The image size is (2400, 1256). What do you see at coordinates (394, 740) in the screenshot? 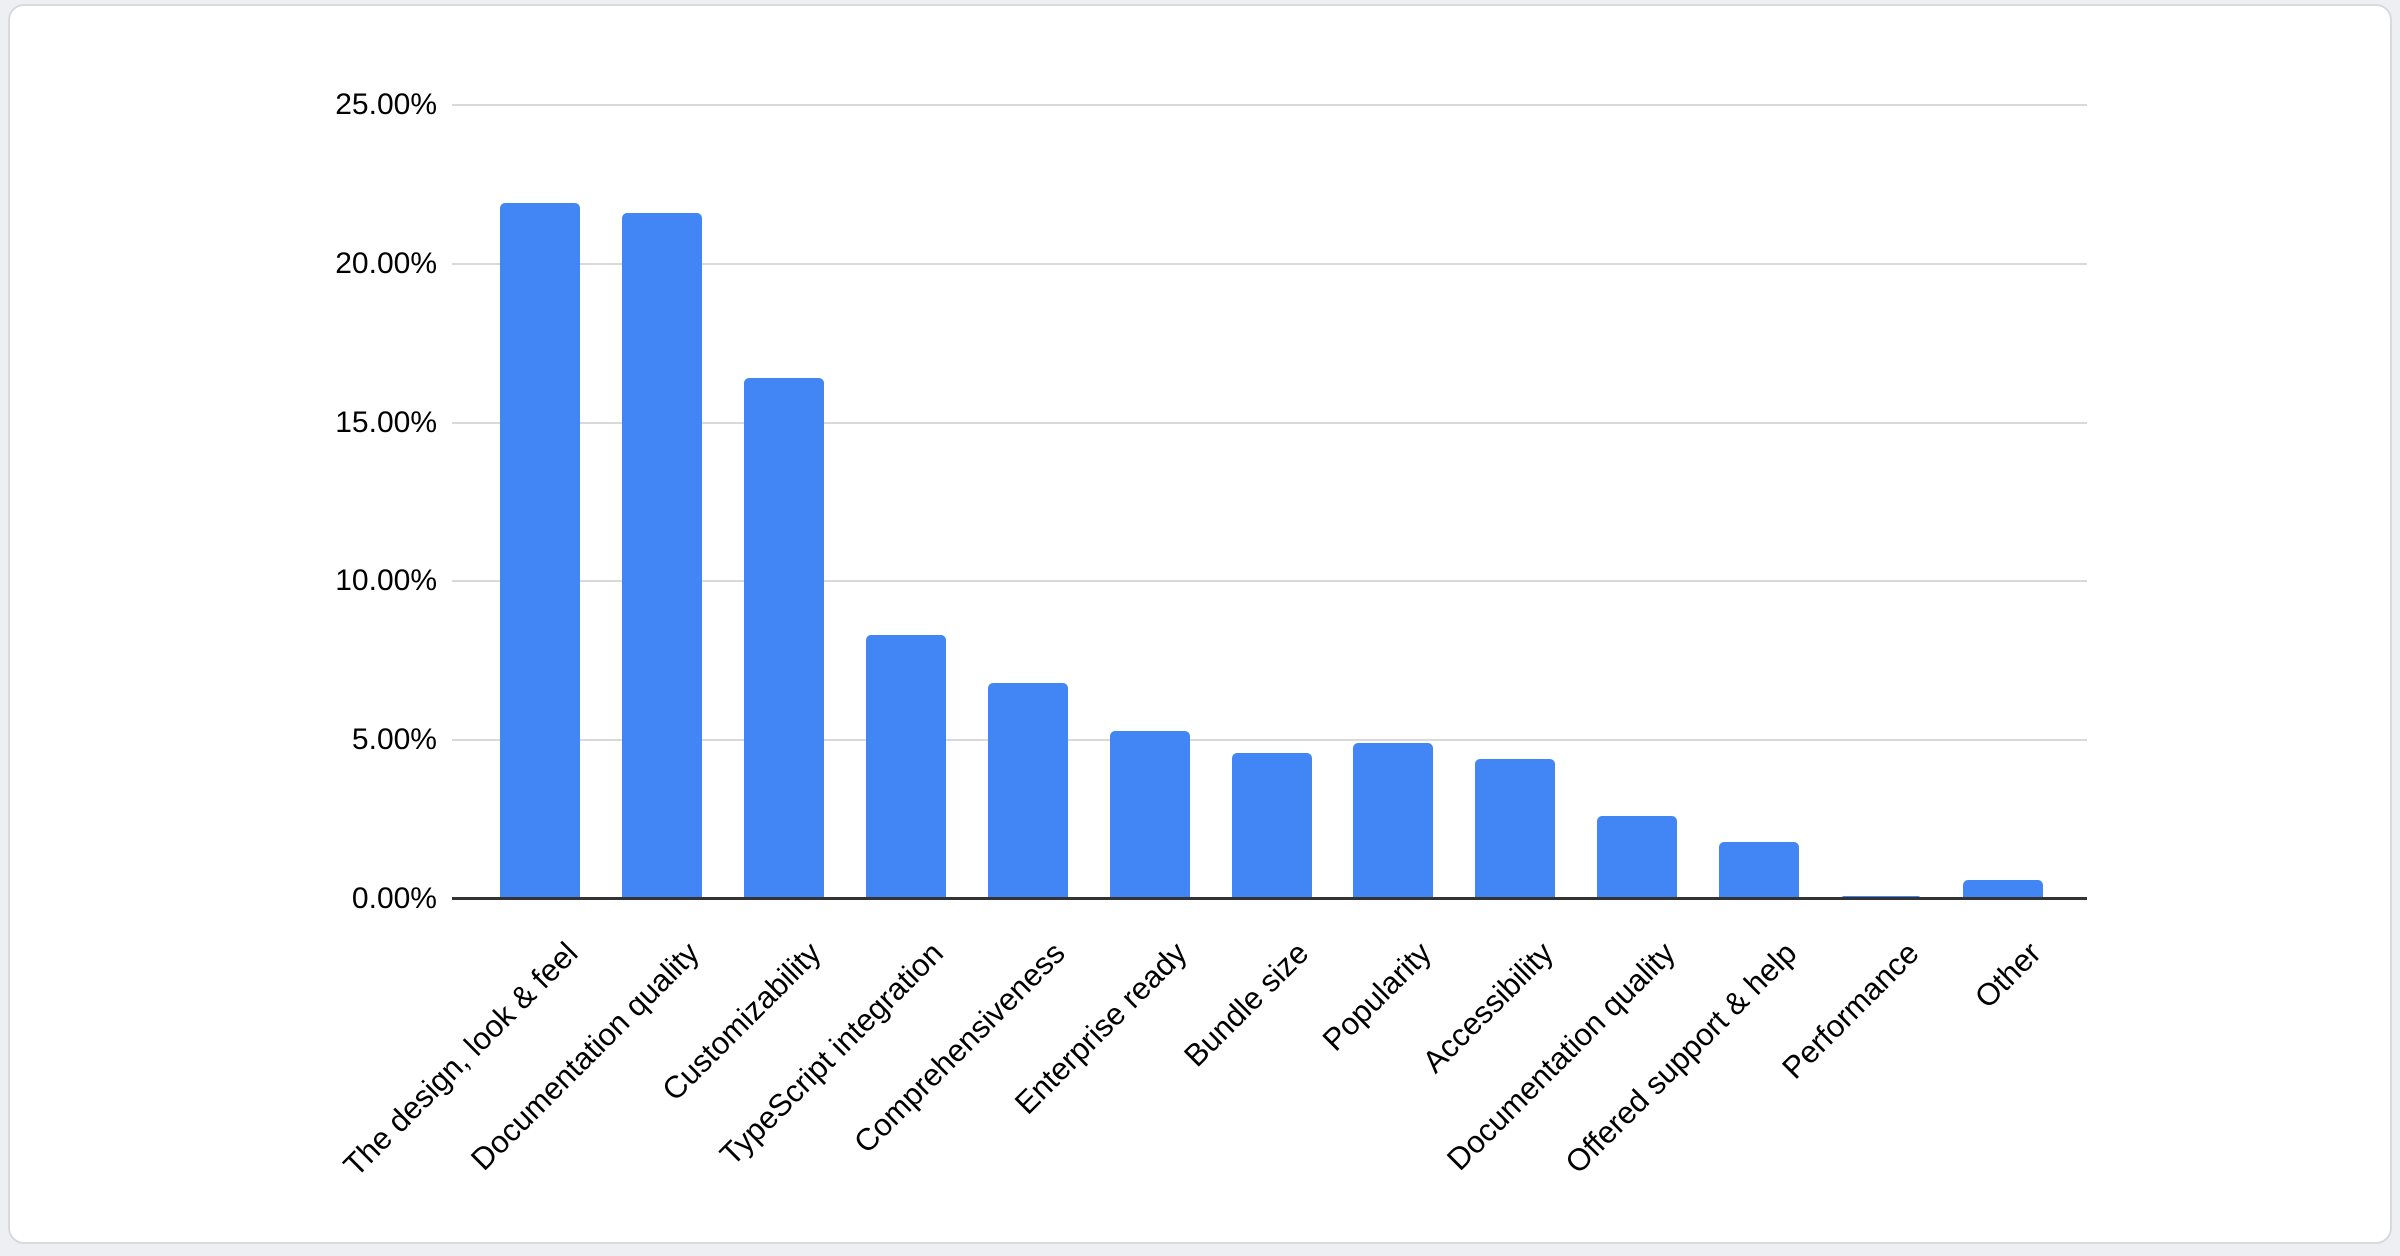
I see `y-axis-tick-label: 5.00%` at bounding box center [394, 740].